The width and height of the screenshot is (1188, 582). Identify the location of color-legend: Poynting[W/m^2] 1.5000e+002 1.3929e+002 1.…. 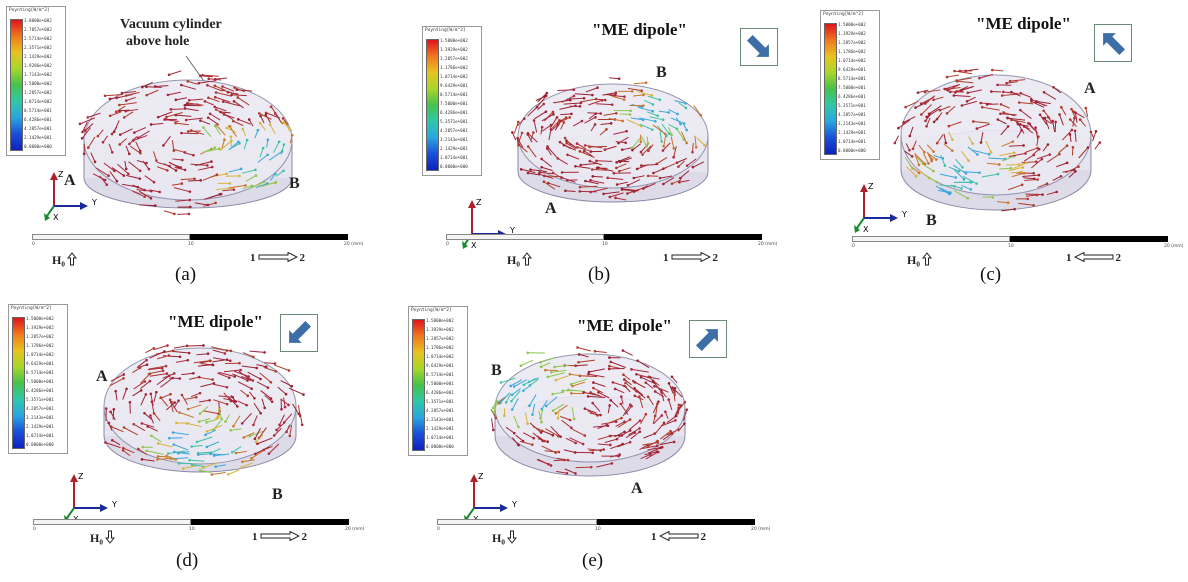
(438, 381).